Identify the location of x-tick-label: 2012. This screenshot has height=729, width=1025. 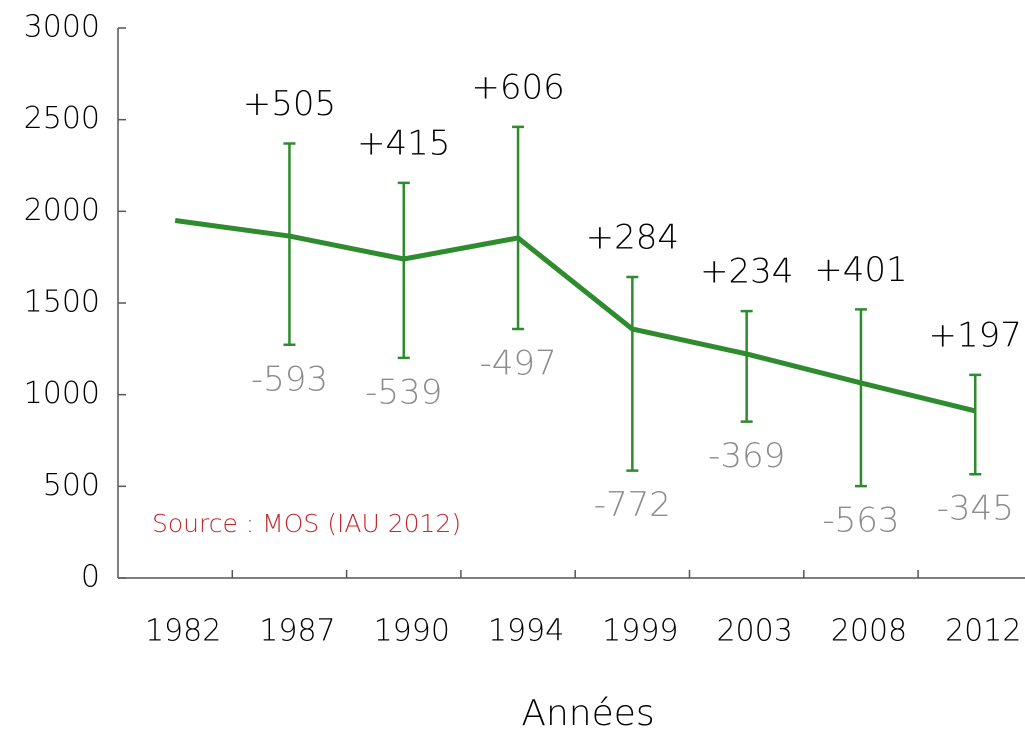
(983, 631).